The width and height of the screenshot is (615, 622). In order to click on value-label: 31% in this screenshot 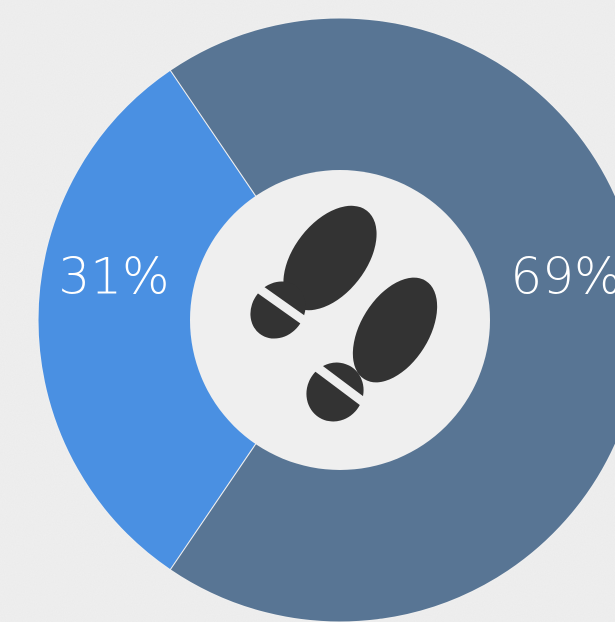, I will do `click(113, 277)`.